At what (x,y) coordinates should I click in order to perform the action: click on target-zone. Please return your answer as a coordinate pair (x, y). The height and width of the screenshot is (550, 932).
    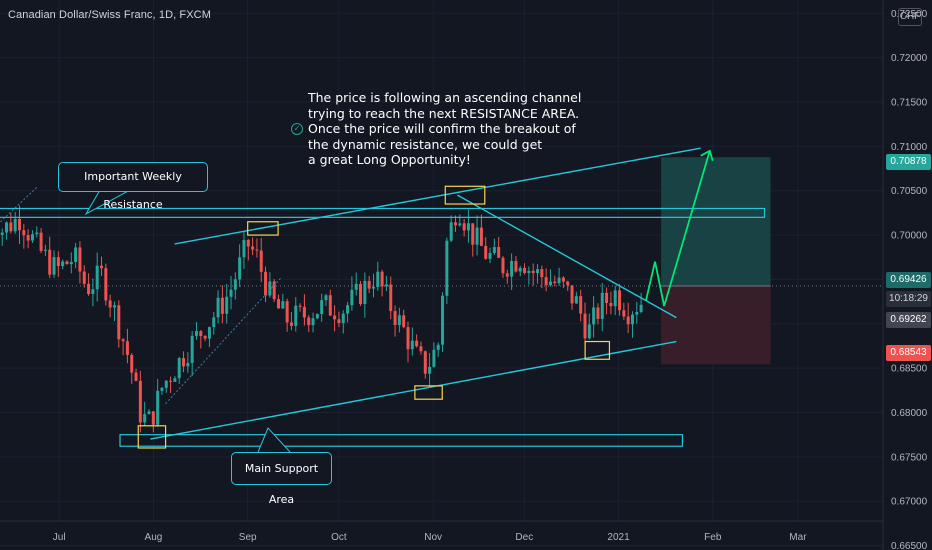
    Looking at the image, I should click on (716, 221).